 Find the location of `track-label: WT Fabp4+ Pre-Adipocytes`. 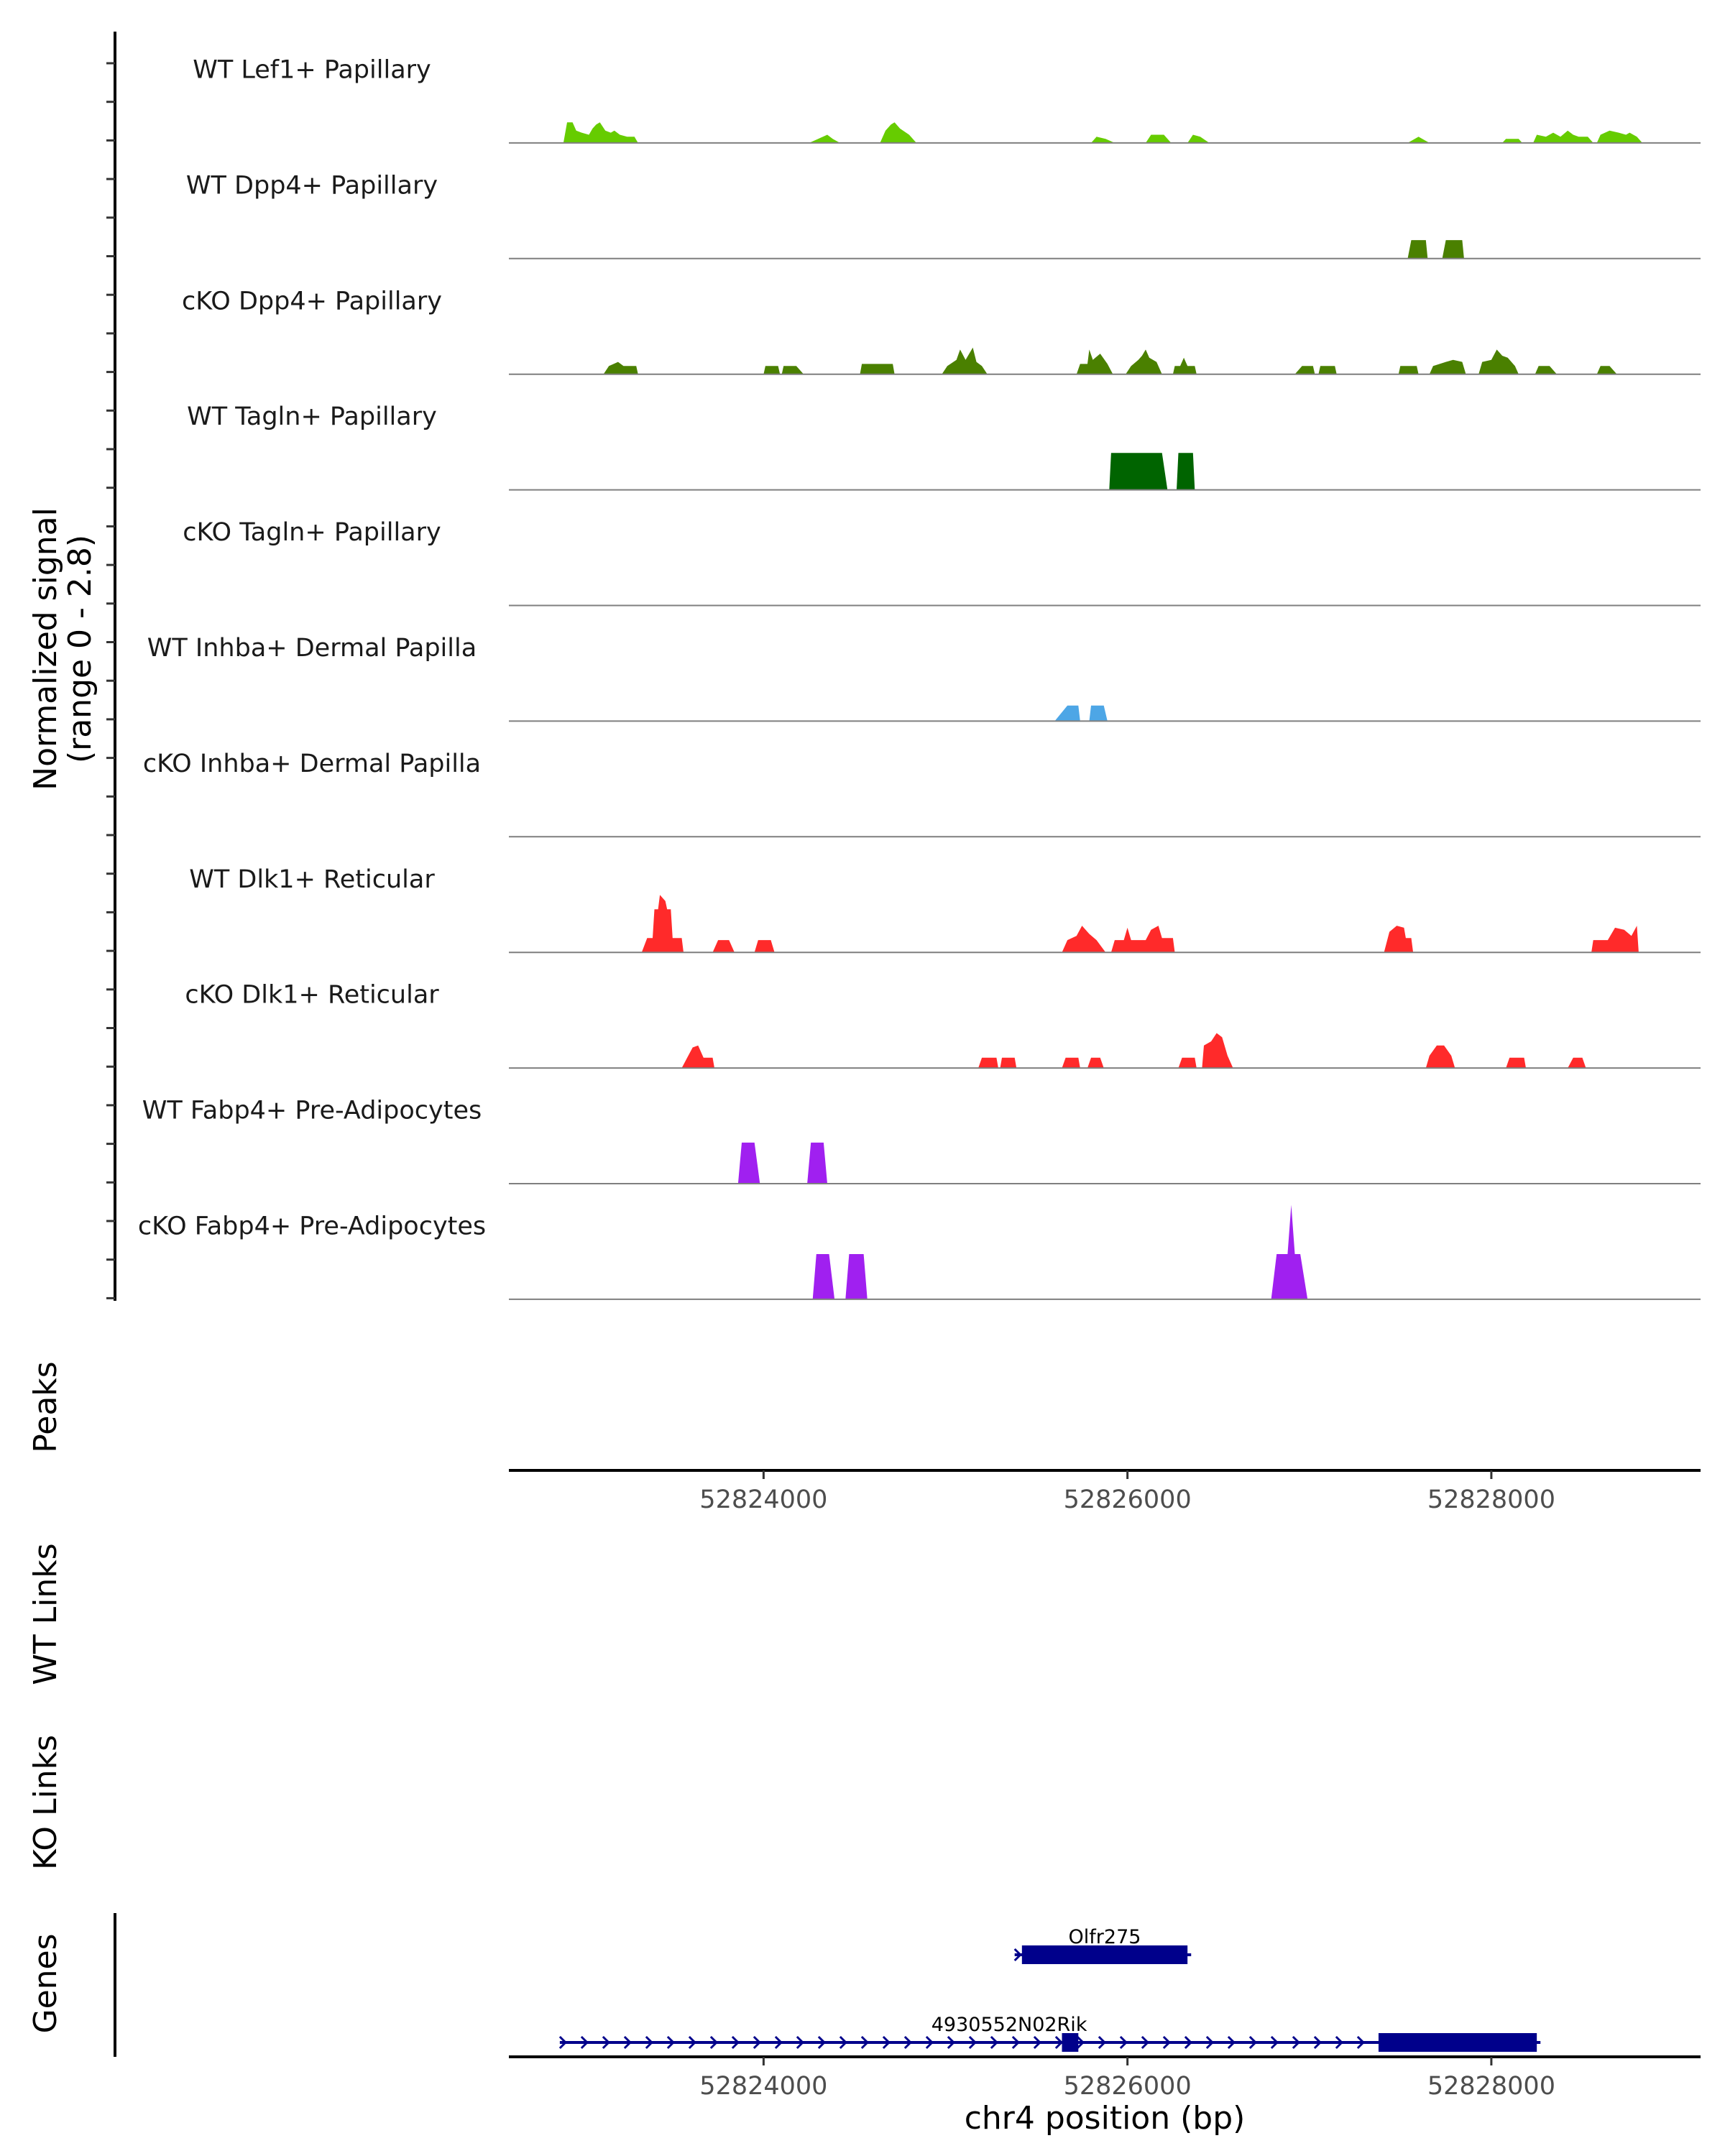

track-label: WT Fabp4+ Pre-Adipocytes is located at coordinates (312, 1111).